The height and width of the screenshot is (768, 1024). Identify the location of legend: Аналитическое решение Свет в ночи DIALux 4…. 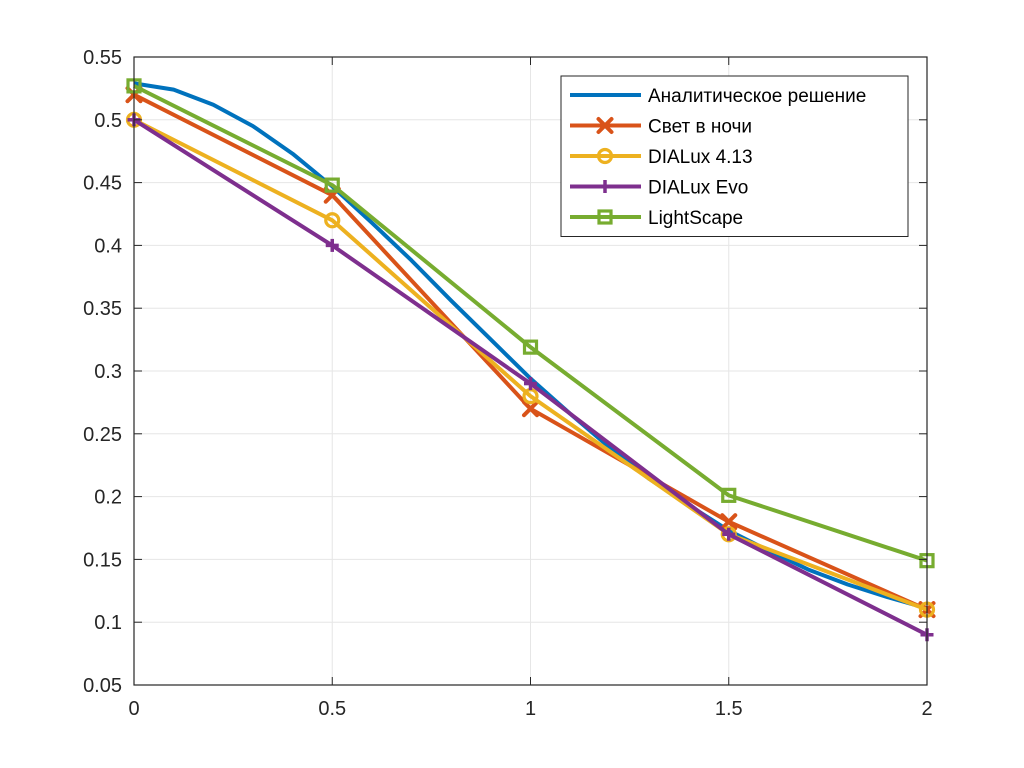
(734, 156).